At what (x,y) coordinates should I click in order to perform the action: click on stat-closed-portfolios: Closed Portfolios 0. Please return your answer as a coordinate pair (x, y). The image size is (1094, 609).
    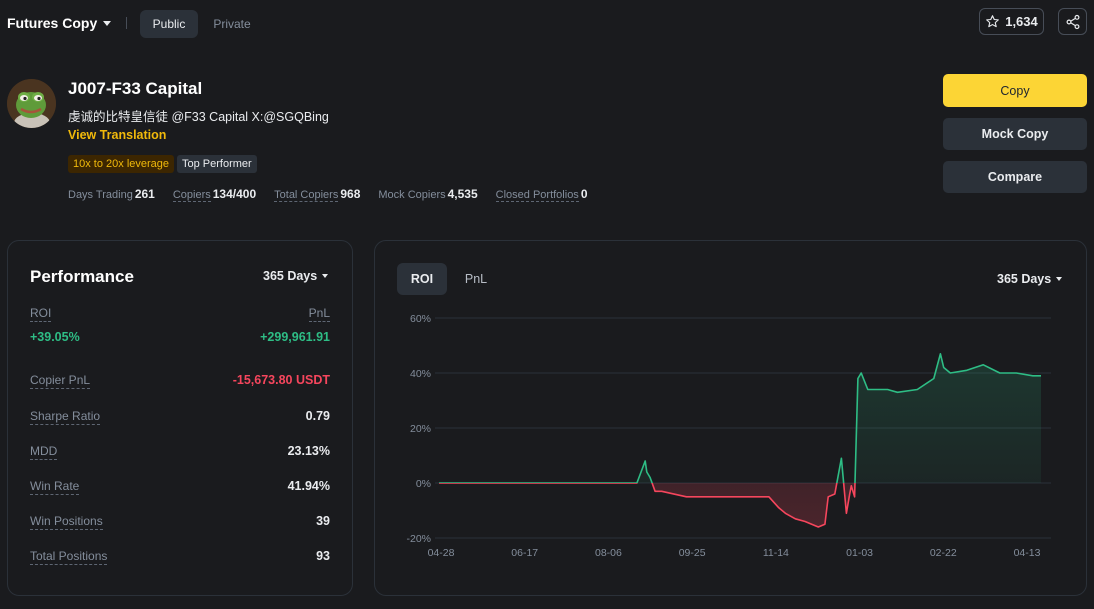
    Looking at the image, I should click on (541, 194).